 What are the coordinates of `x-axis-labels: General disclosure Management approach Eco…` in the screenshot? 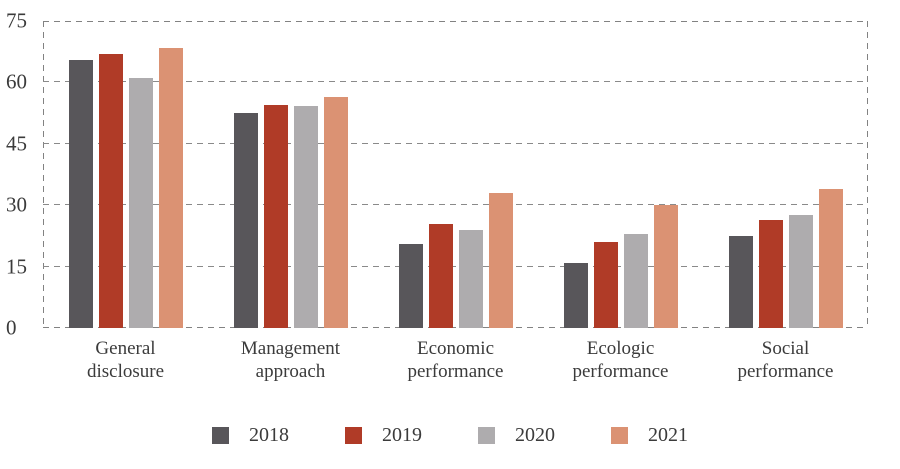 It's located at (455, 360).